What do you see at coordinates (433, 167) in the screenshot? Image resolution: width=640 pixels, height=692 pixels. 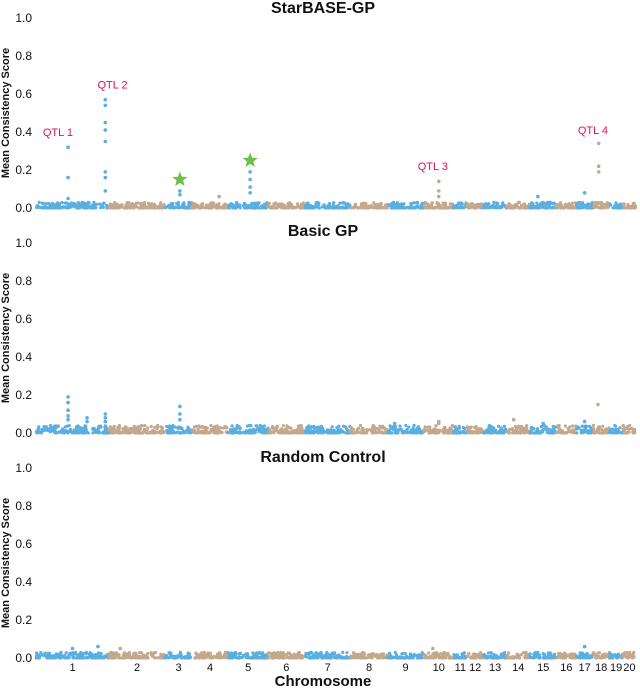 I see `qtl-label: QTL 3` at bounding box center [433, 167].